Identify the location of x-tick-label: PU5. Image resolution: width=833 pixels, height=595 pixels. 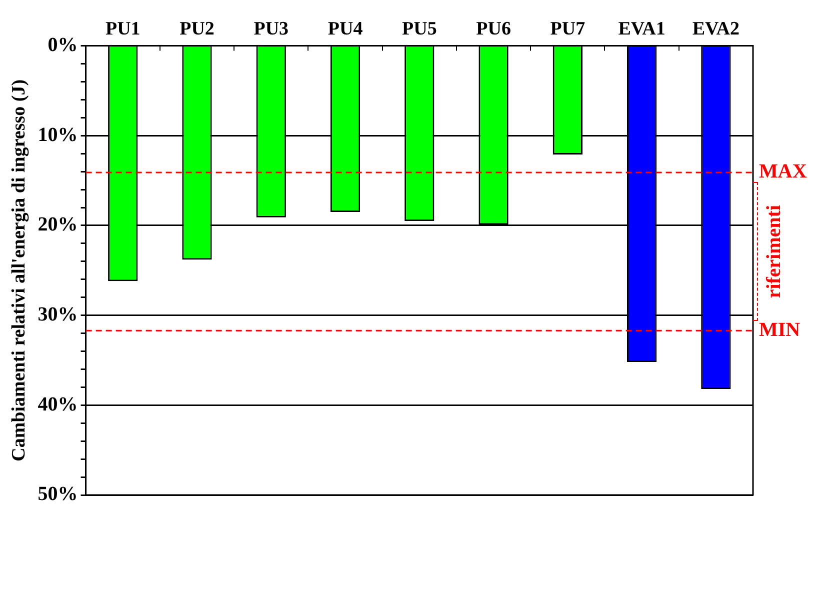
(419, 29).